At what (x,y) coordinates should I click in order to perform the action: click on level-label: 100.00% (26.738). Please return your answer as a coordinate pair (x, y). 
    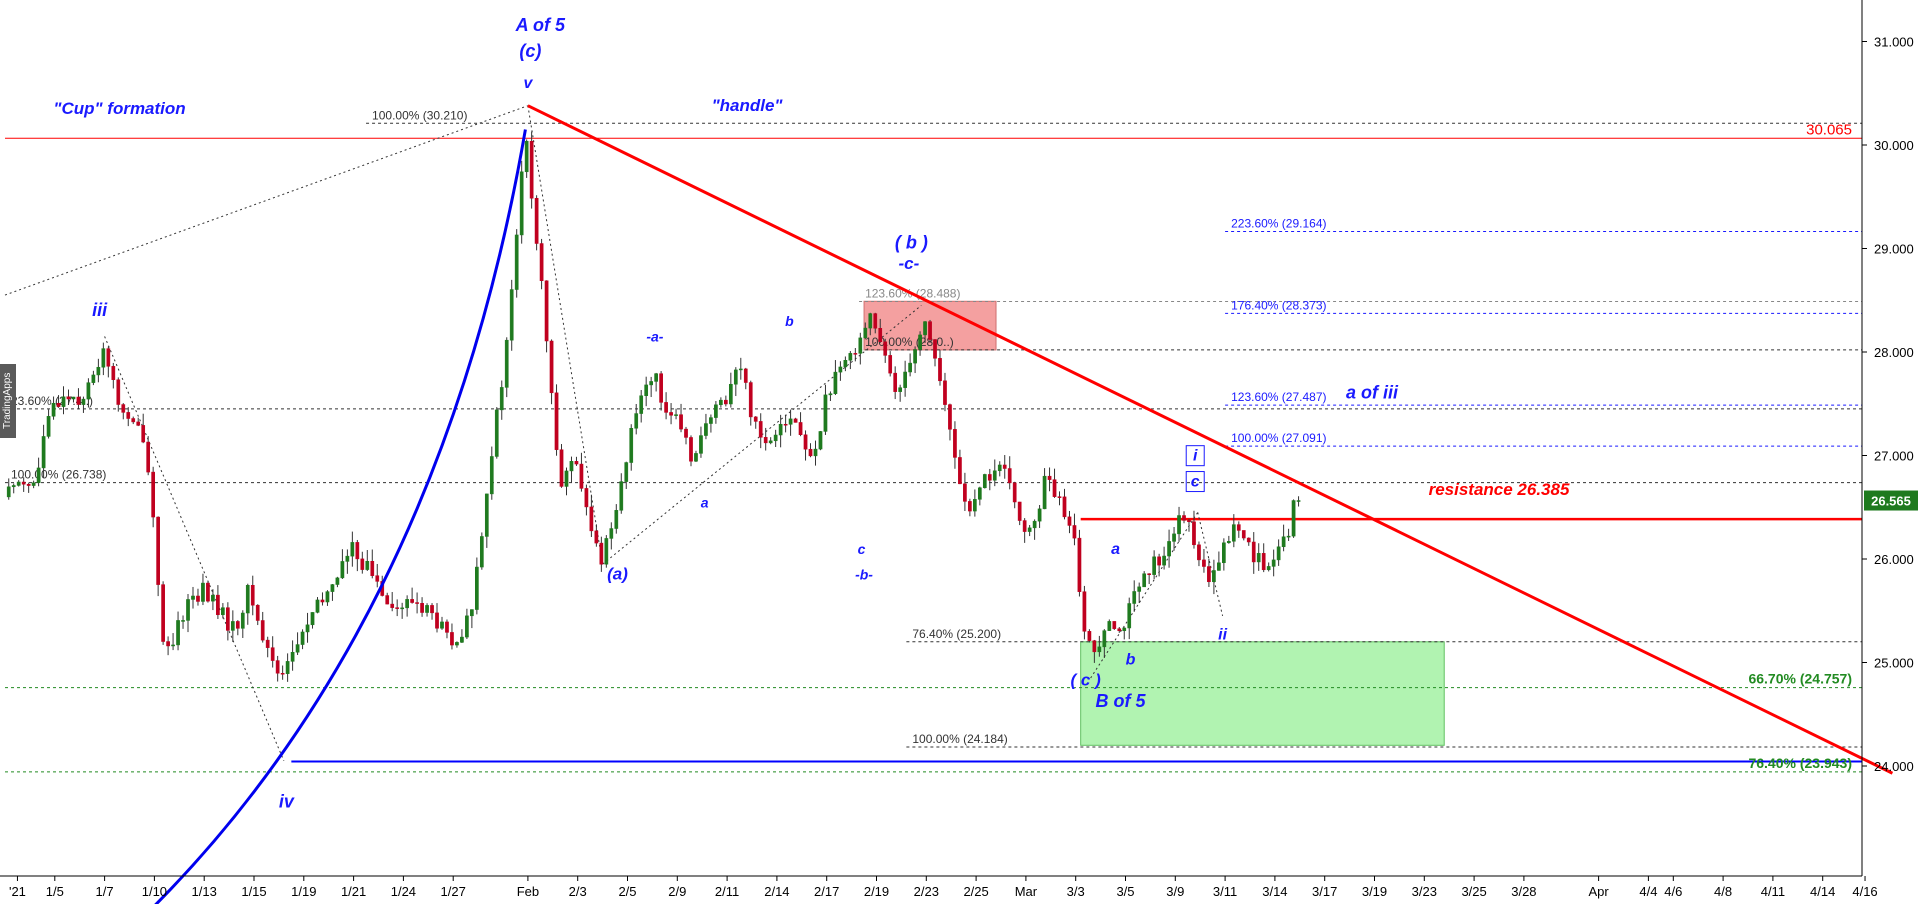
    Looking at the image, I should click on (58, 475).